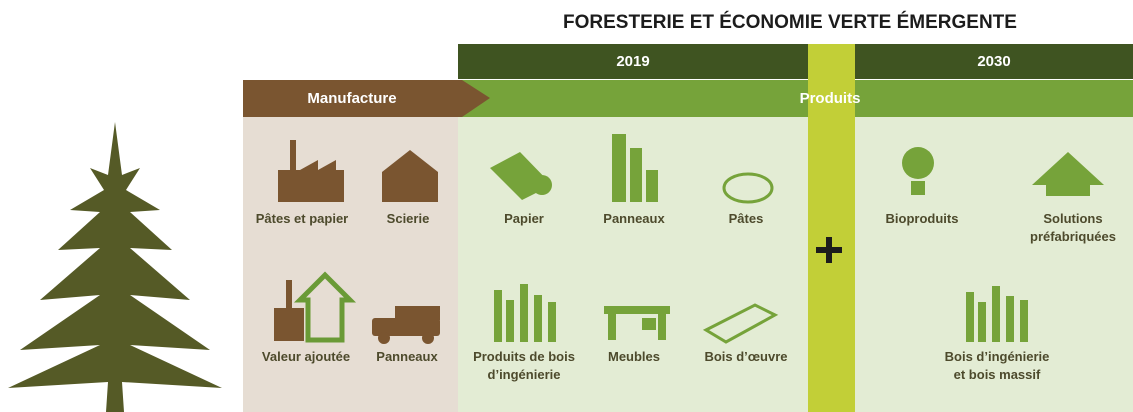 Image resolution: width=1133 pixels, height=412 pixels. I want to click on item-label: Bioproduits, so click(922, 218).